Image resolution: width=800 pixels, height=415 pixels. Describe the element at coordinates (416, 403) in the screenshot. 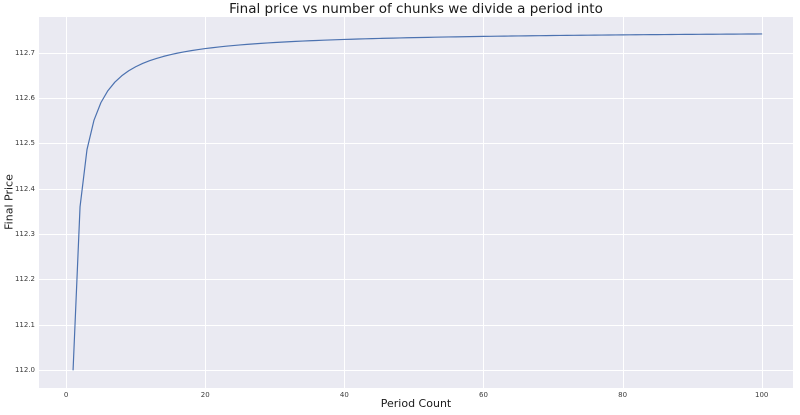

I see `x-axis-label: Period Count` at that location.